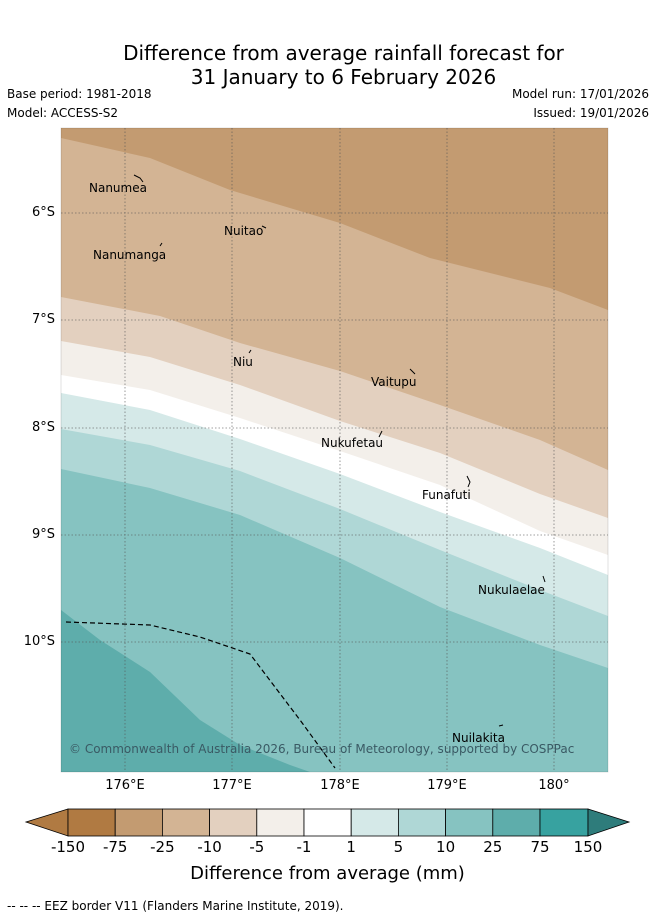 This screenshot has height=919, width=655. What do you see at coordinates (43, 427) in the screenshot?
I see `lat-label-8s: 8°S` at bounding box center [43, 427].